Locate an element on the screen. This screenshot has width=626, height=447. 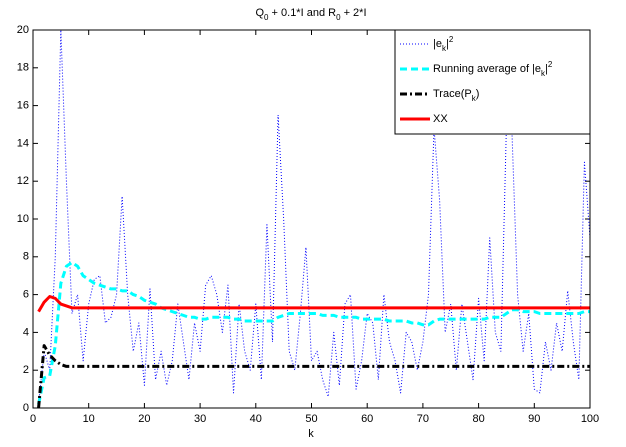
y-tick-label: 8 is located at coordinates (26, 257).